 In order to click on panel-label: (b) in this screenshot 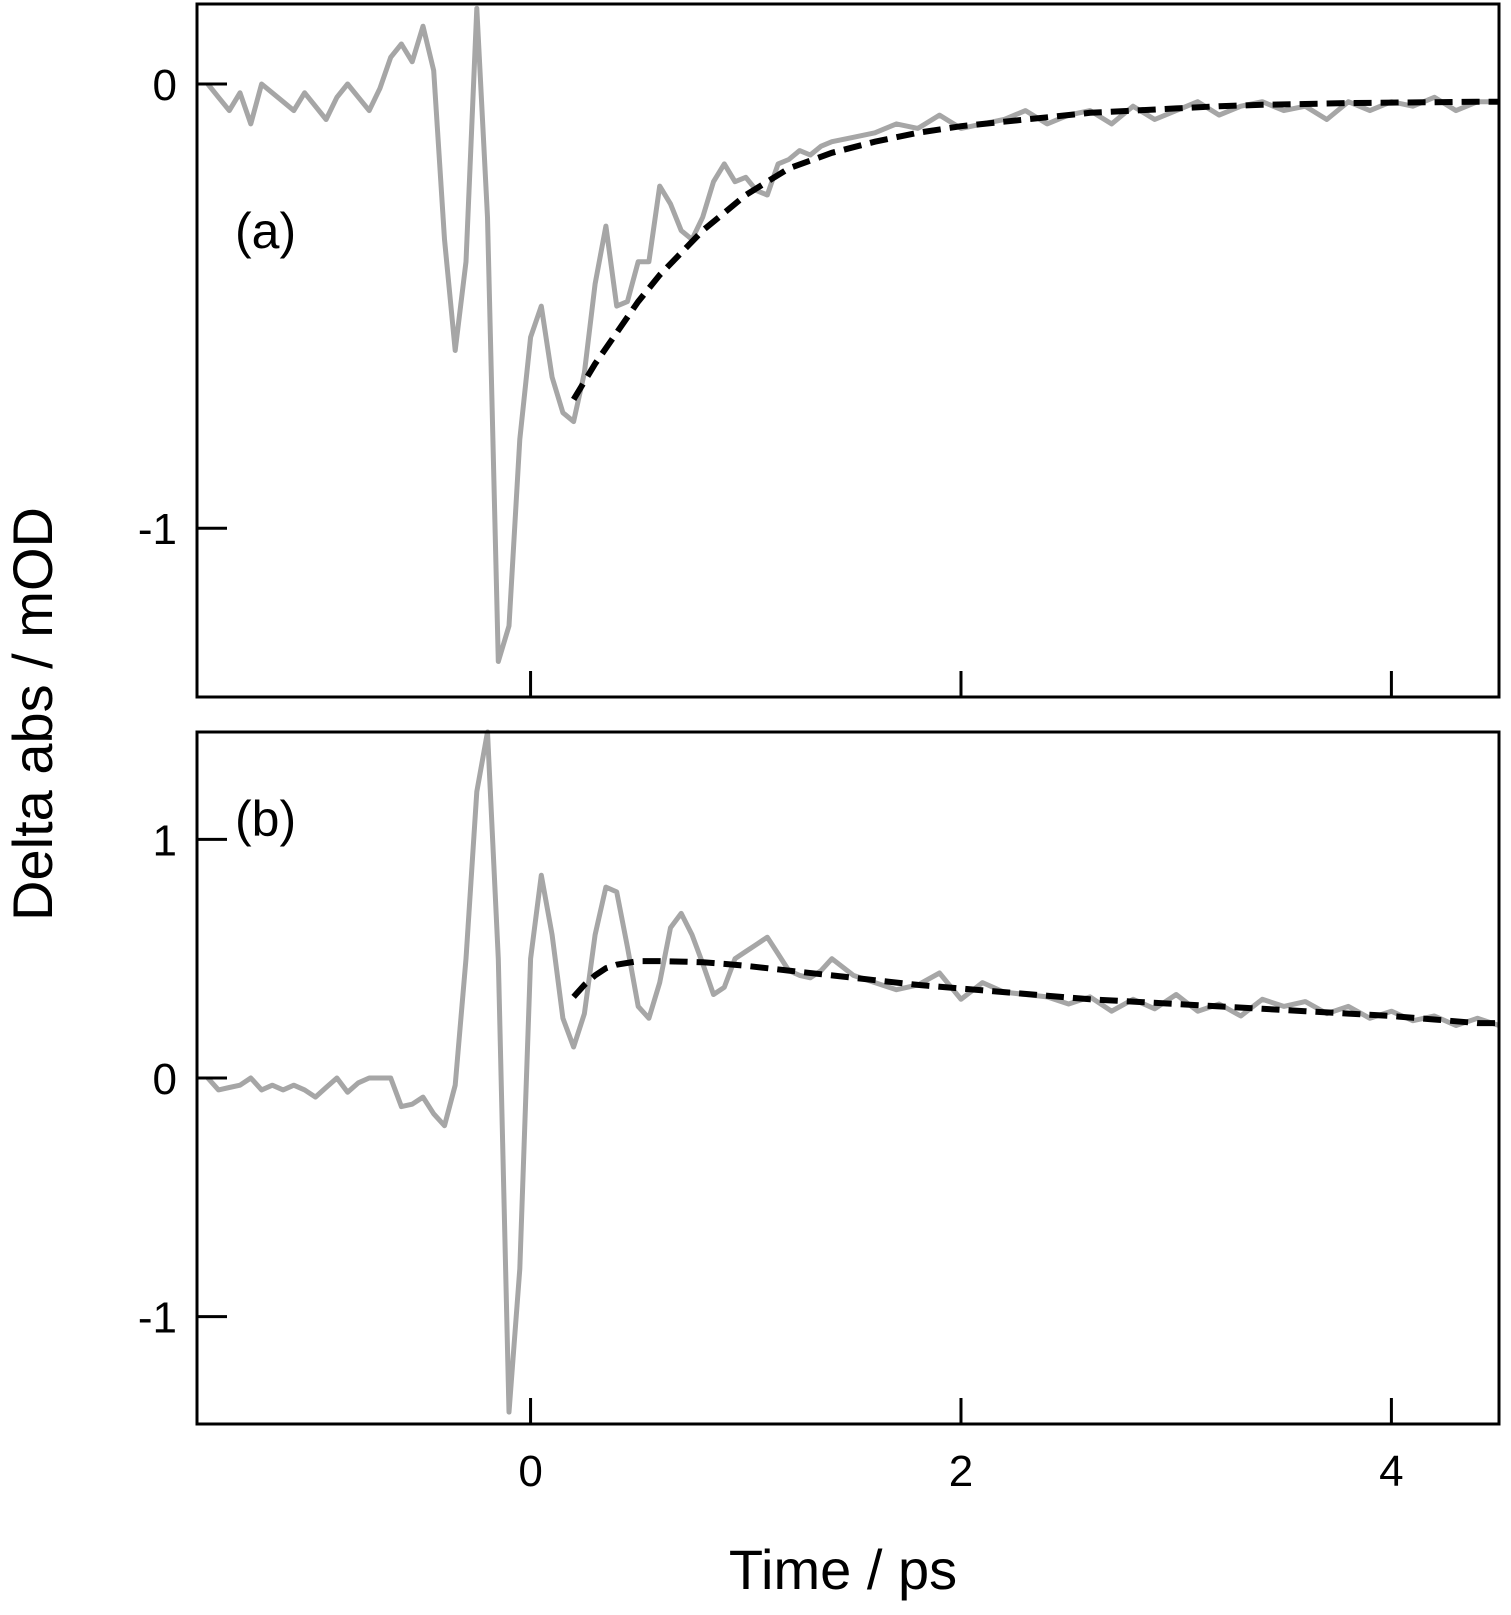, I will do `click(265, 819)`.